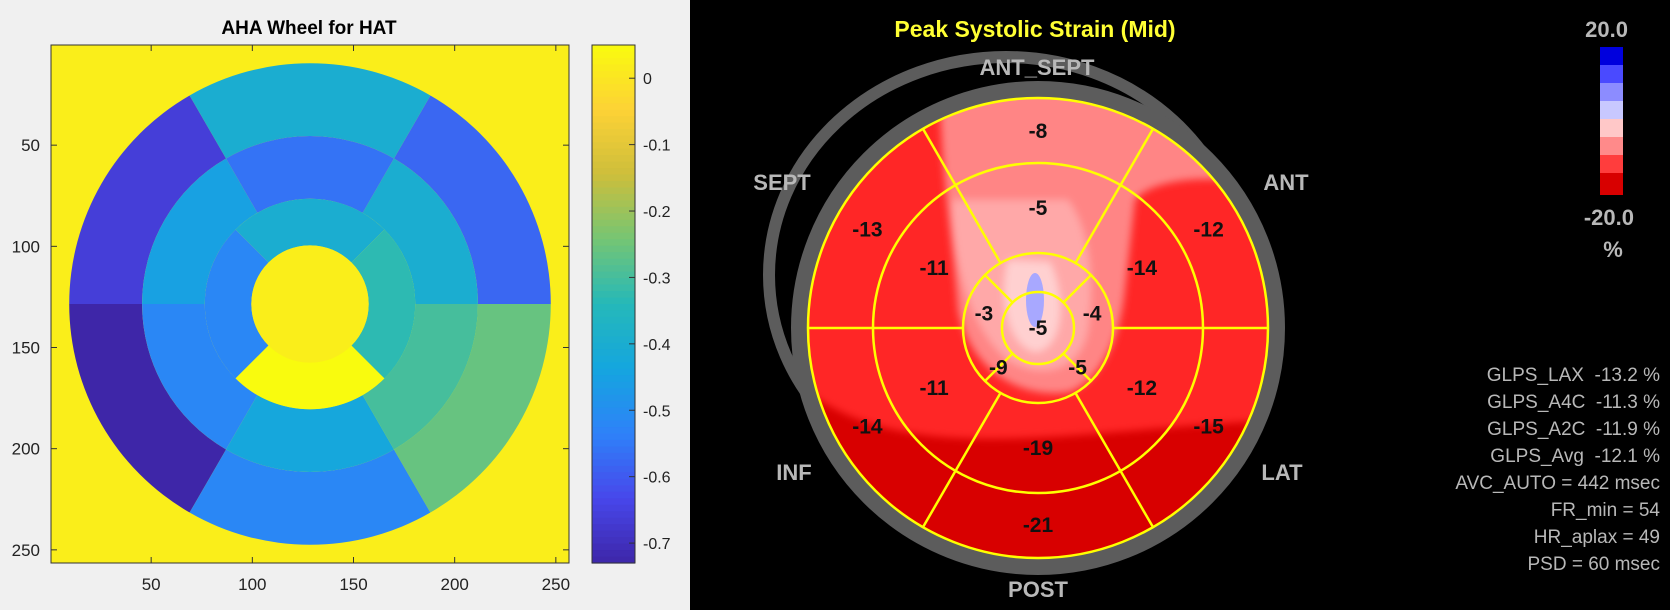 This screenshot has height=610, width=1670. Describe the element at coordinates (556, 584) in the screenshot. I see `x-tick-label: 250` at that location.